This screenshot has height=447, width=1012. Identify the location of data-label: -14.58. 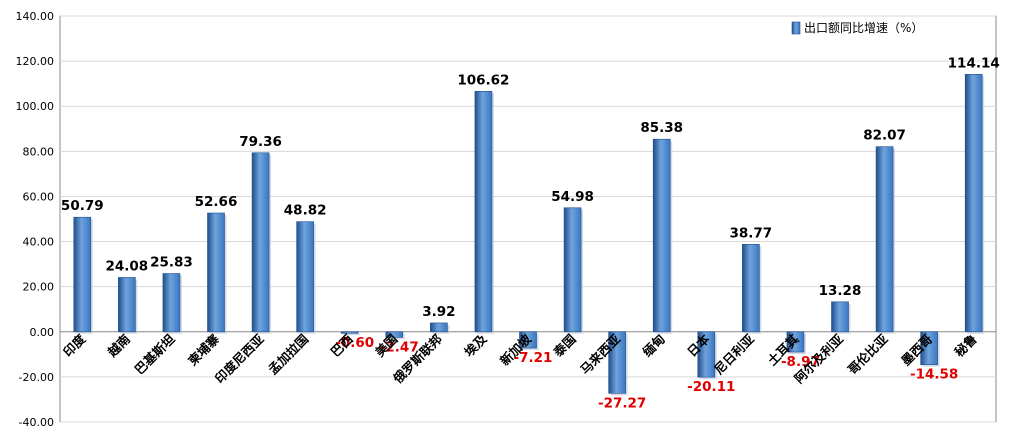
(934, 375).